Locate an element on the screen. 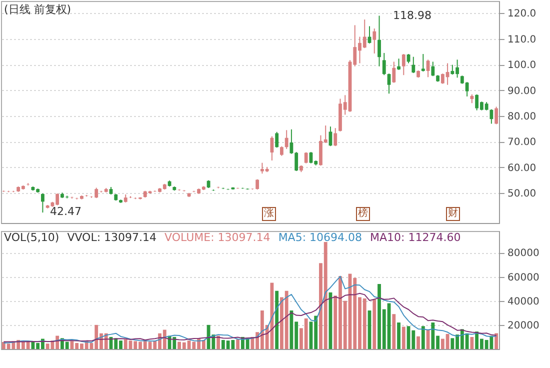  y-tick-label: 60.00 is located at coordinates (522, 168).